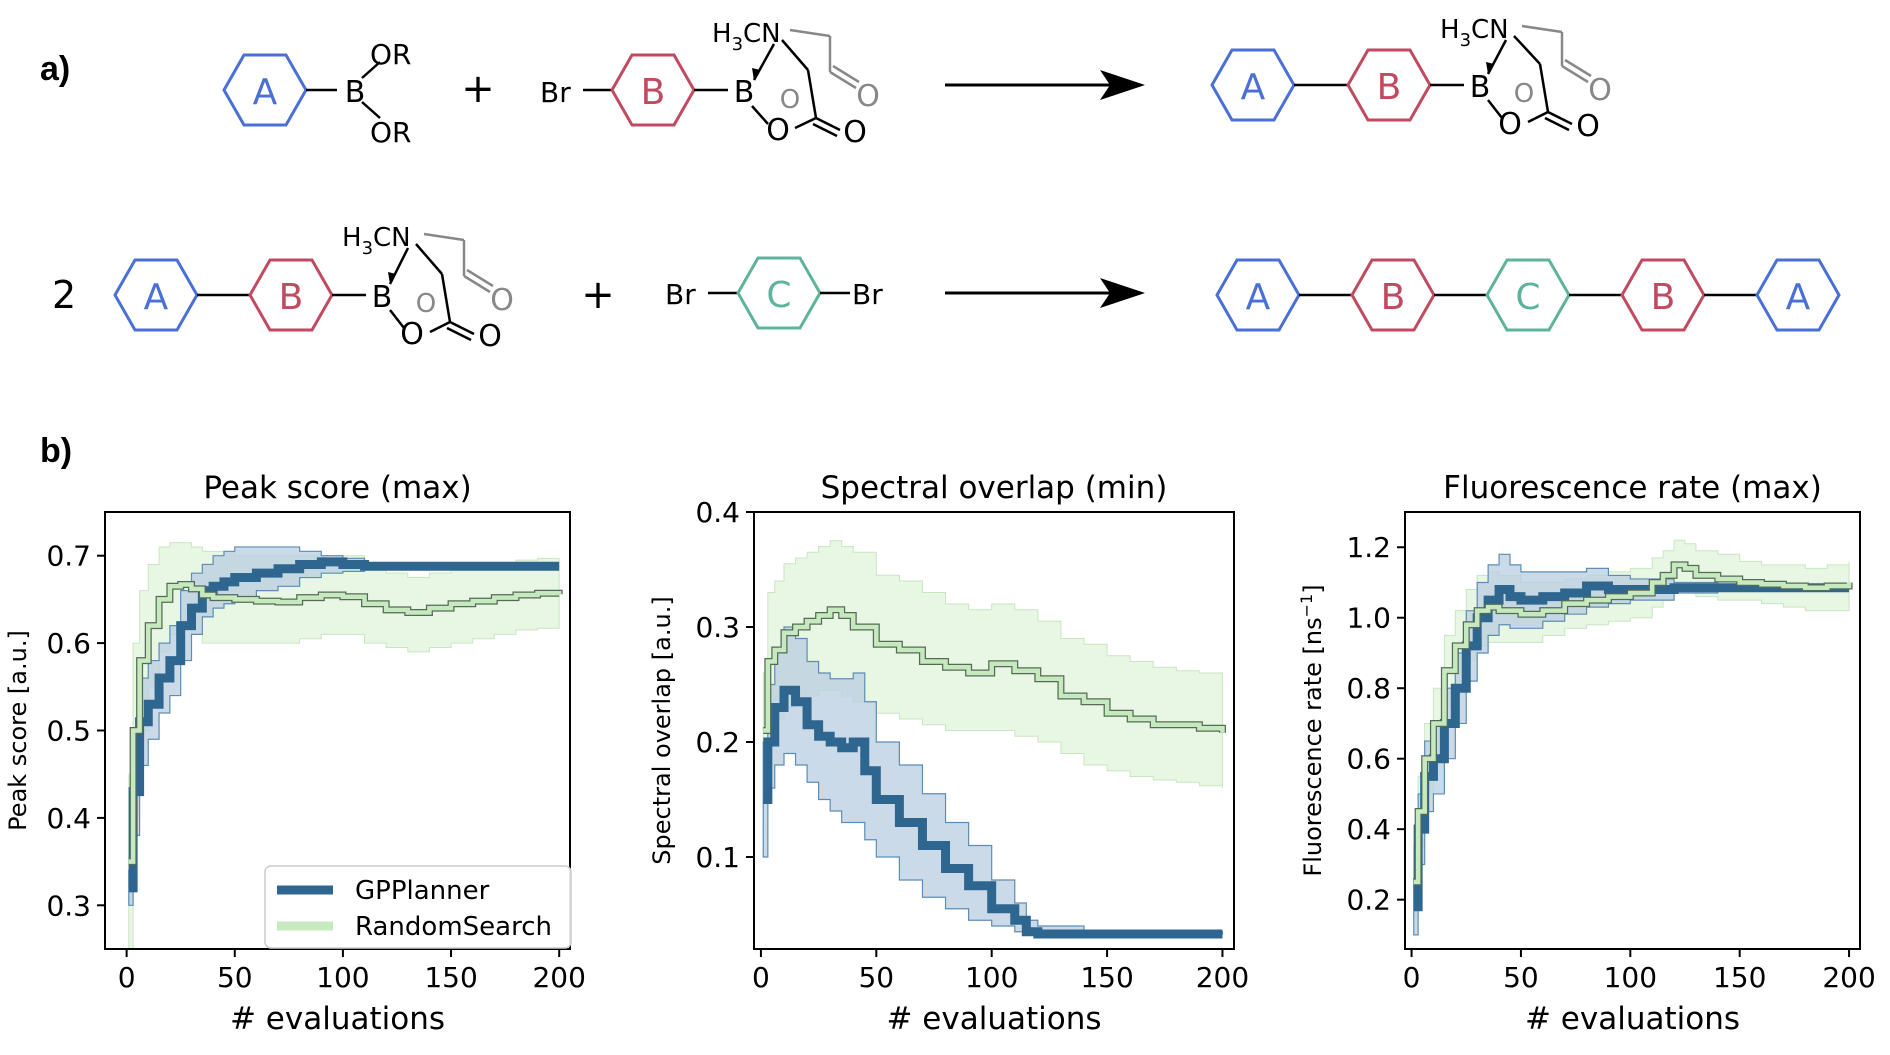 The image size is (1890, 1055). I want to click on y-tick-label: 0.5, so click(68, 731).